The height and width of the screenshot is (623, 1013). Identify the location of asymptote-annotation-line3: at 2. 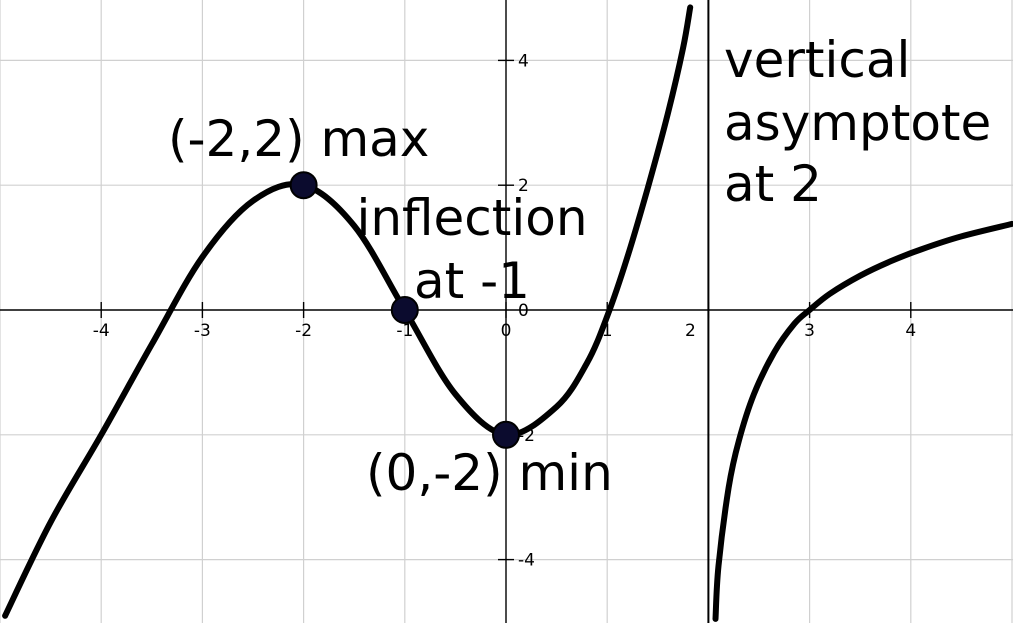
(773, 184).